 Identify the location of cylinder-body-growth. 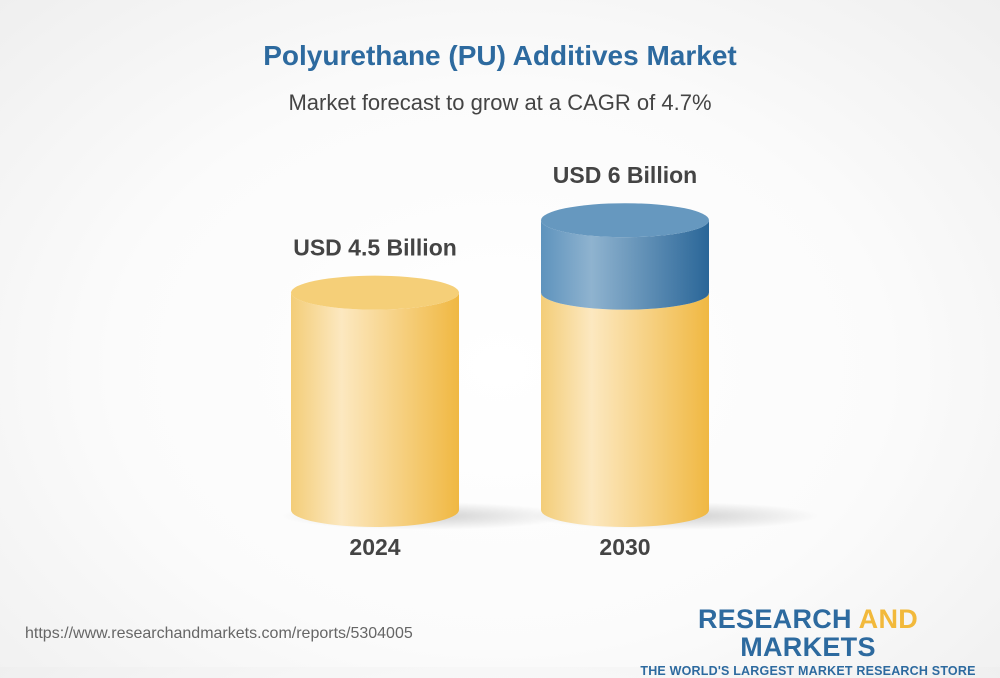
(625, 265).